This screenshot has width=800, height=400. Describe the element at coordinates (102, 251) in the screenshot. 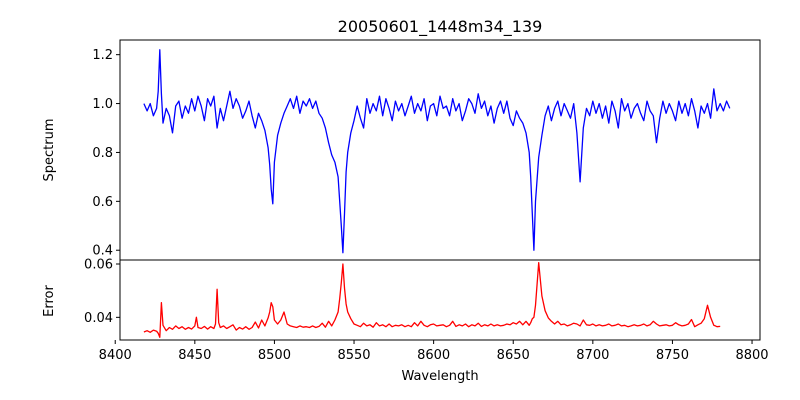

I see `spectrum-y-tick-label: 0.4` at that location.